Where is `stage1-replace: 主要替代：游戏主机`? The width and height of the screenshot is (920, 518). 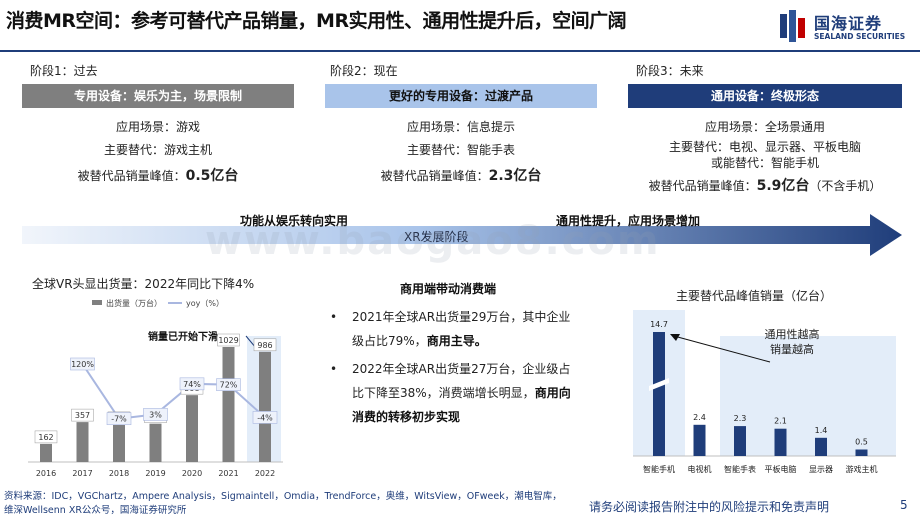
stage1-replace: 主要替代：游戏主机 is located at coordinates (157, 150).